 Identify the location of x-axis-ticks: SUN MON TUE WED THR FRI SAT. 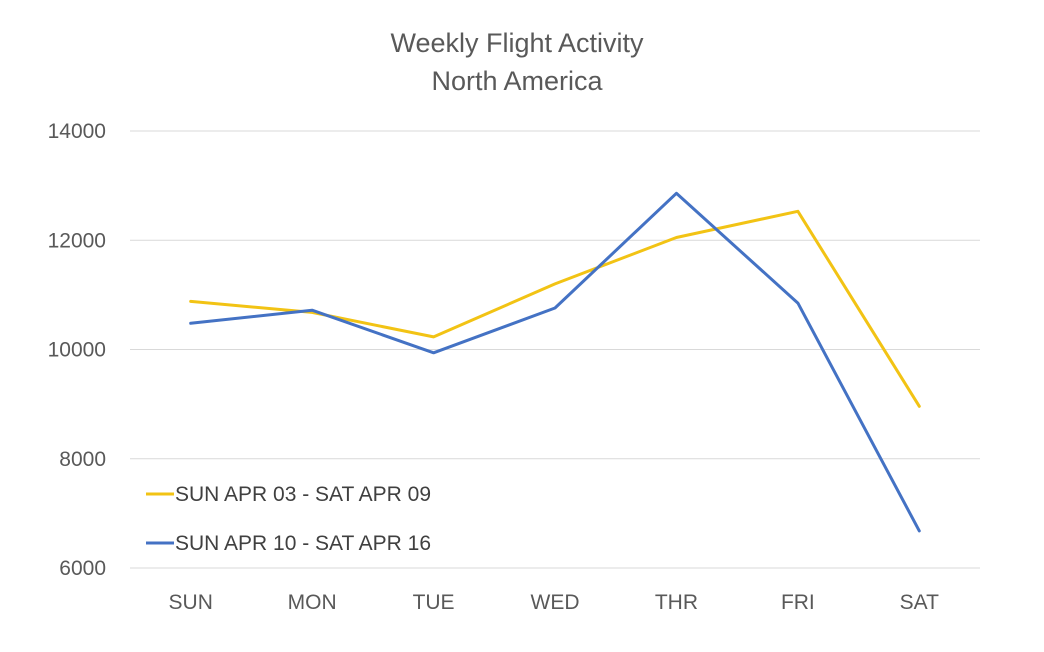
(554, 602).